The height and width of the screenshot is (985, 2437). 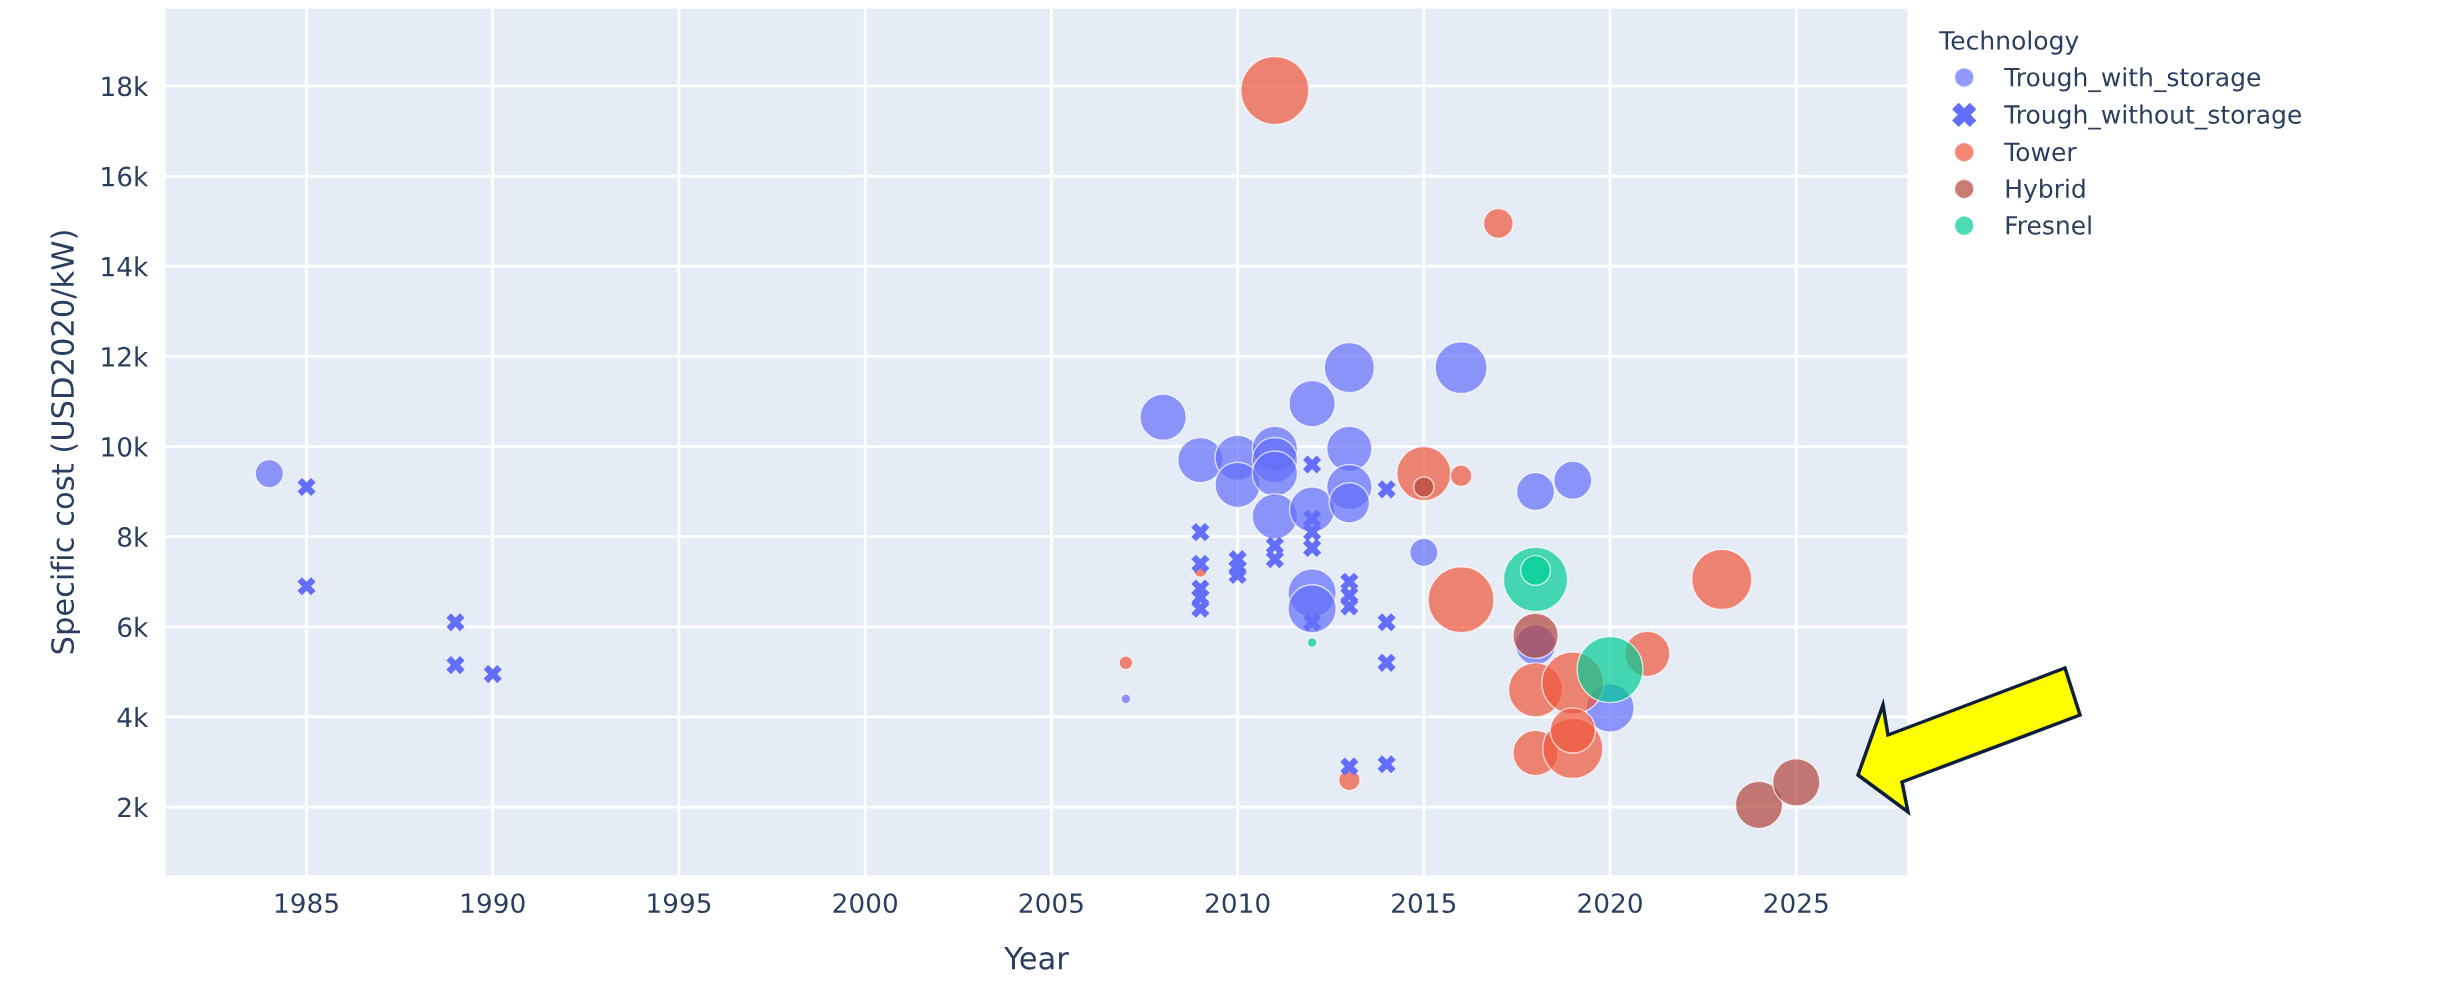 I want to click on y-axis-title: Specific cost (USD2020/kW), so click(x=65, y=442).